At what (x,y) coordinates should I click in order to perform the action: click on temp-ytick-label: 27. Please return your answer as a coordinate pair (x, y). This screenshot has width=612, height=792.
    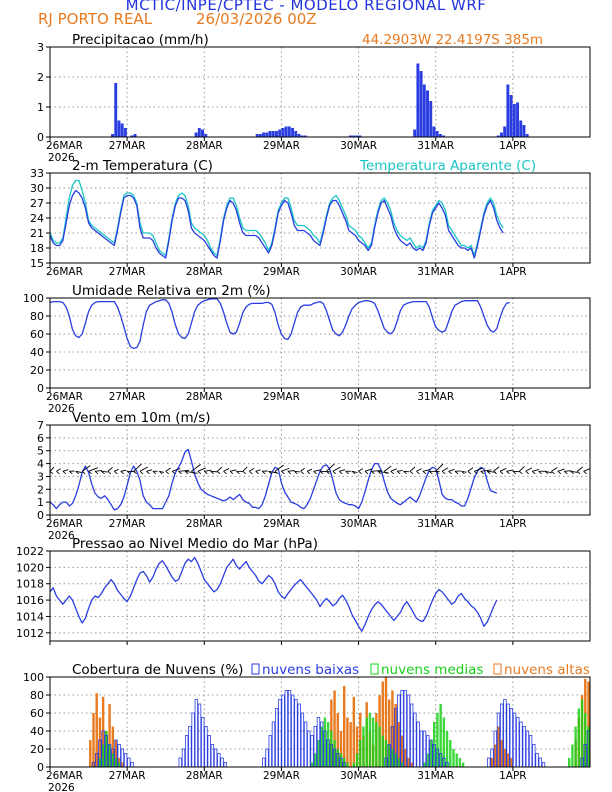
    Looking at the image, I should click on (37, 203).